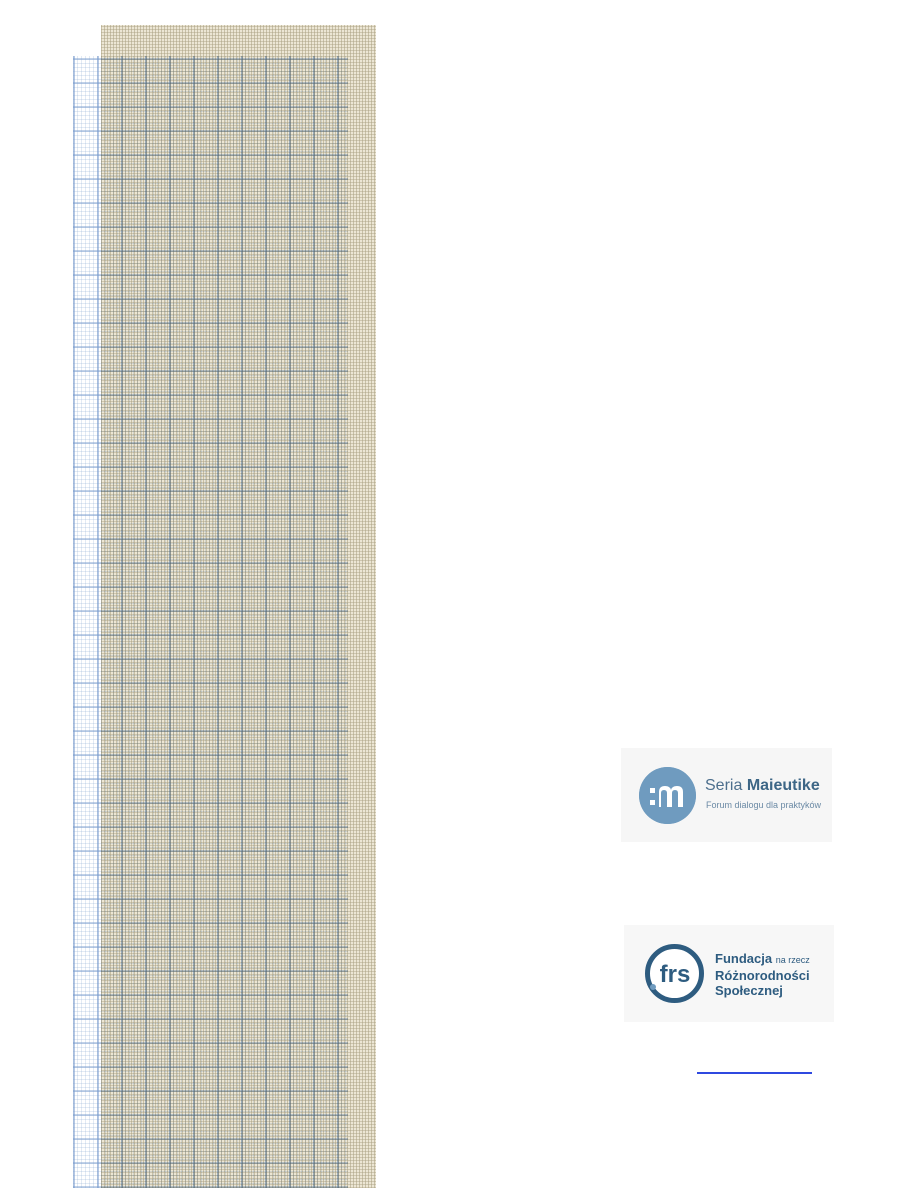 The width and height of the screenshot is (918, 1188). What do you see at coordinates (764, 805) in the screenshot?
I see `maieutike-subtitle: Forum dialogu dla praktyków` at bounding box center [764, 805].